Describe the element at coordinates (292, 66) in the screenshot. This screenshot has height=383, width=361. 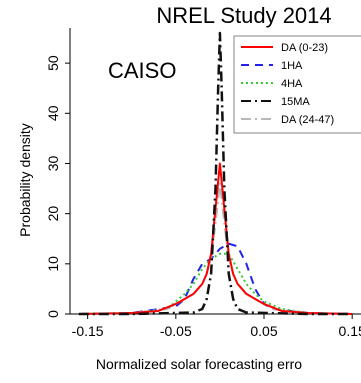
I see `legend-label: 1HA` at that location.